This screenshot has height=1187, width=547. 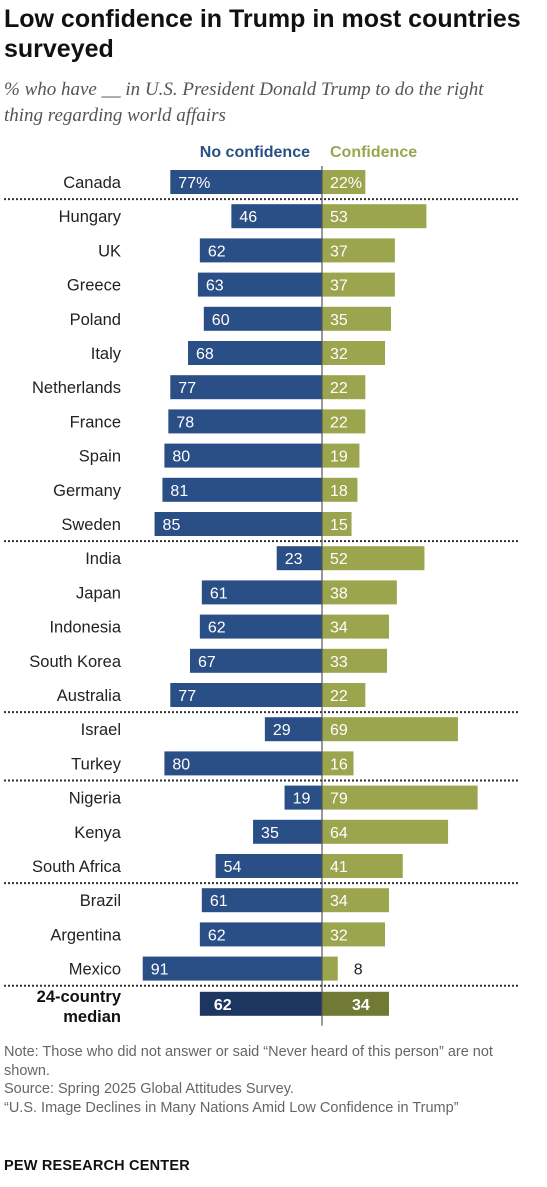 What do you see at coordinates (85, 628) in the screenshot?
I see `country-label-indonesia: Indonesia` at bounding box center [85, 628].